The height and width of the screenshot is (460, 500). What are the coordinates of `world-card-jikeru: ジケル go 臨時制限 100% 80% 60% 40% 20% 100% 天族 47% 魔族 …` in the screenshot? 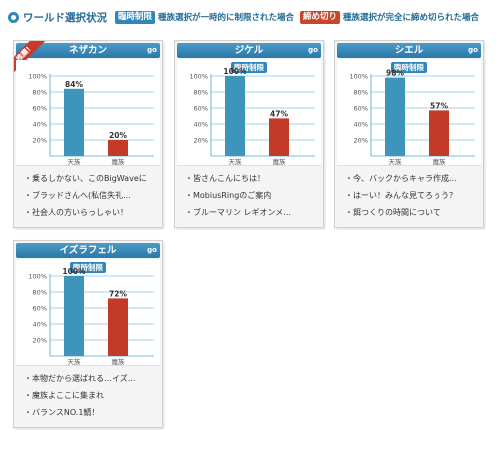 It's located at (249, 134).